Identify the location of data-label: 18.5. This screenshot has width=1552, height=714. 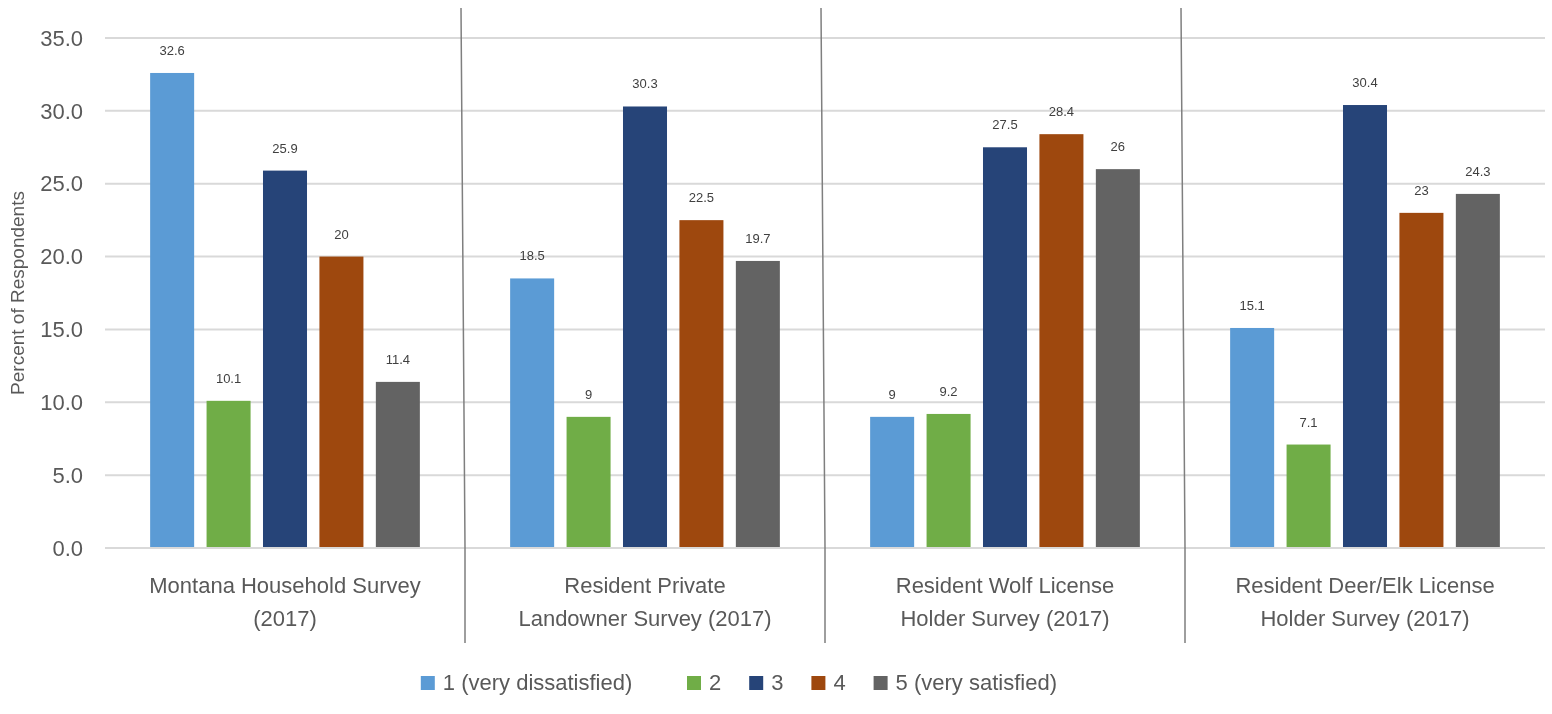
(532, 256).